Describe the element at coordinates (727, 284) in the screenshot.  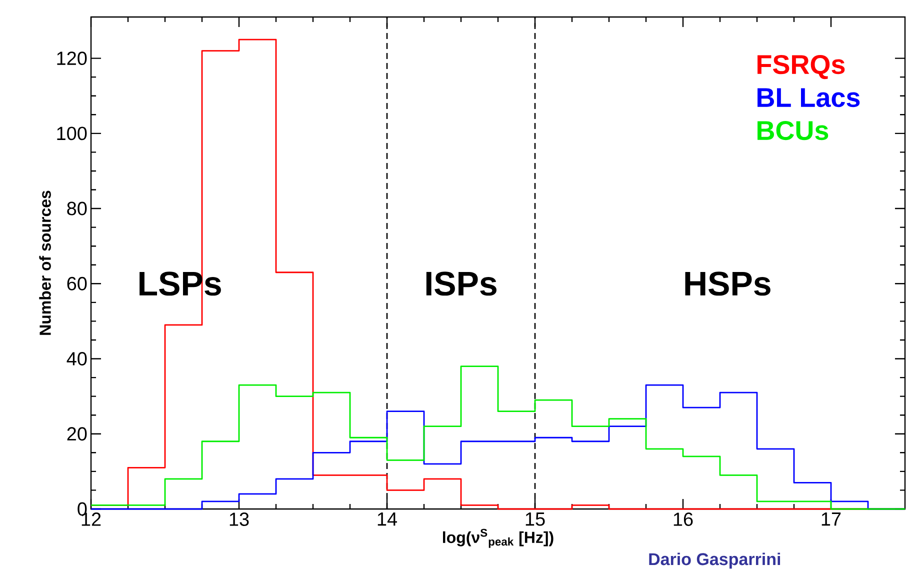
I see `annotation: HSPs` at that location.